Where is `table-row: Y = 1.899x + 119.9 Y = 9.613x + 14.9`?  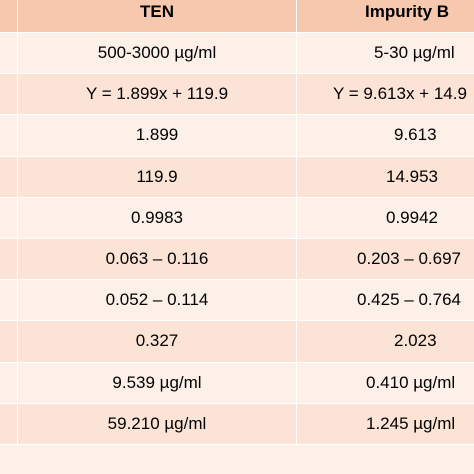 table-row: Y = 1.899x + 119.9 Y = 9.613x + 14.9 is located at coordinates (237, 95).